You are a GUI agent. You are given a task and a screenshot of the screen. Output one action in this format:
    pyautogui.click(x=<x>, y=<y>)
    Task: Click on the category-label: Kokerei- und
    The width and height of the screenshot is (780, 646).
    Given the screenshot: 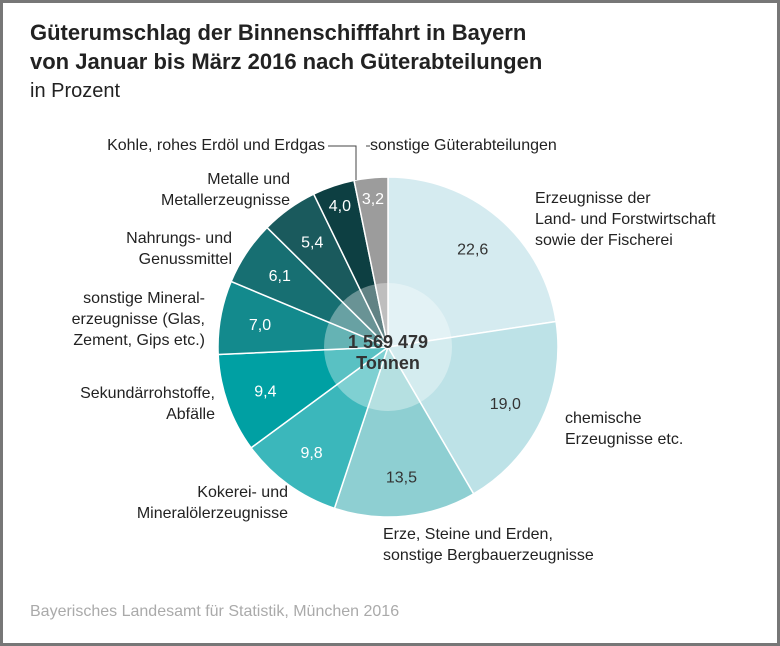 What is the action you would take?
    pyautogui.click(x=242, y=492)
    